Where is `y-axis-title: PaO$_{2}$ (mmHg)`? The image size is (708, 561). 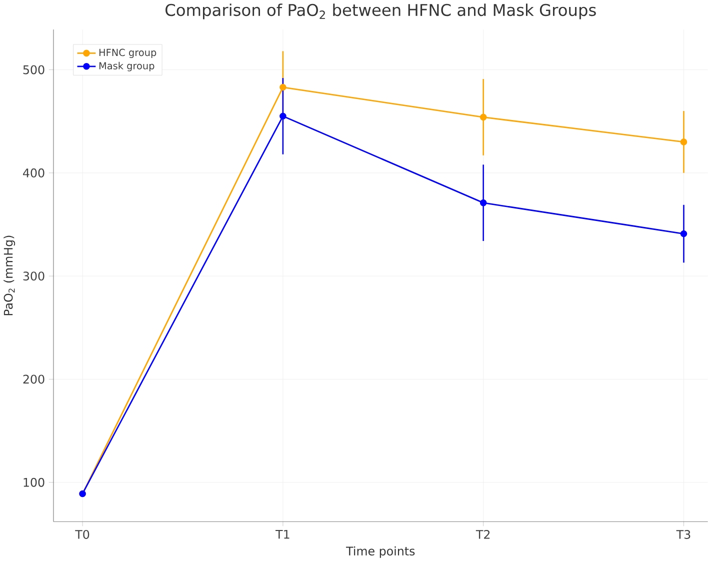
y-axis-title: PaO$_{2}$ (mmHg) is located at coordinates (10, 275).